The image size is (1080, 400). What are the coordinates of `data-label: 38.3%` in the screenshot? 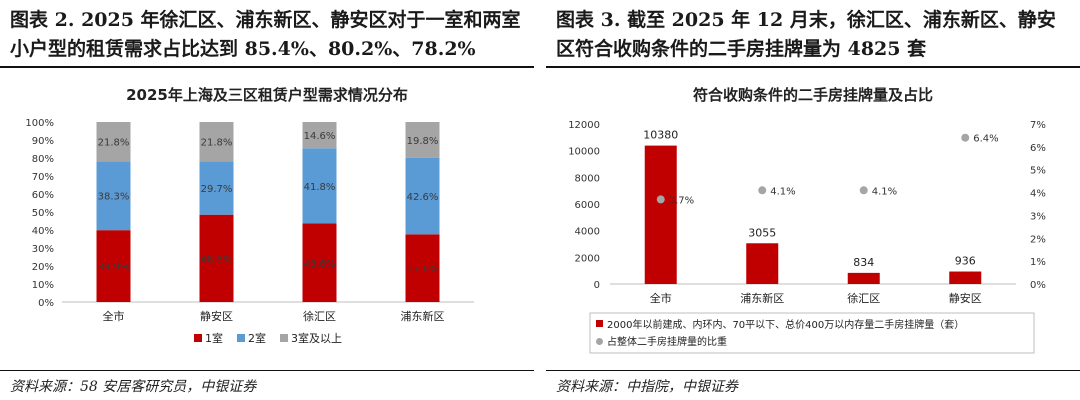 It's located at (114, 197).